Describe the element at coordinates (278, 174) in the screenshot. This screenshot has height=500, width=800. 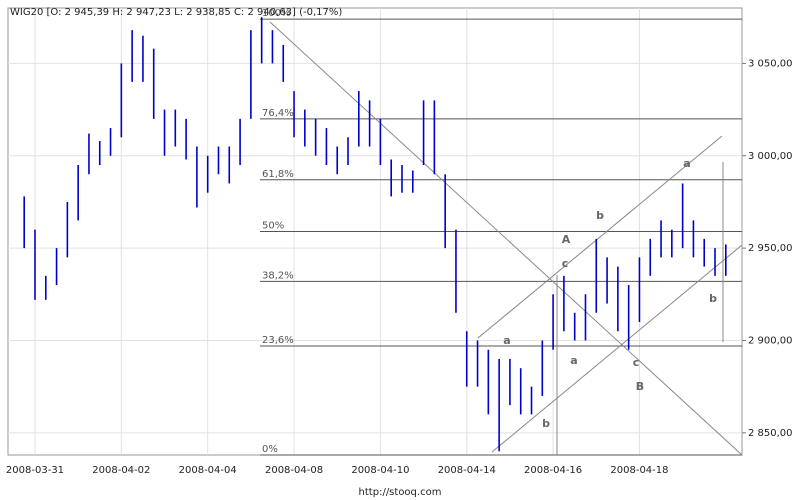
I see `fib-label: 61,8%` at that location.